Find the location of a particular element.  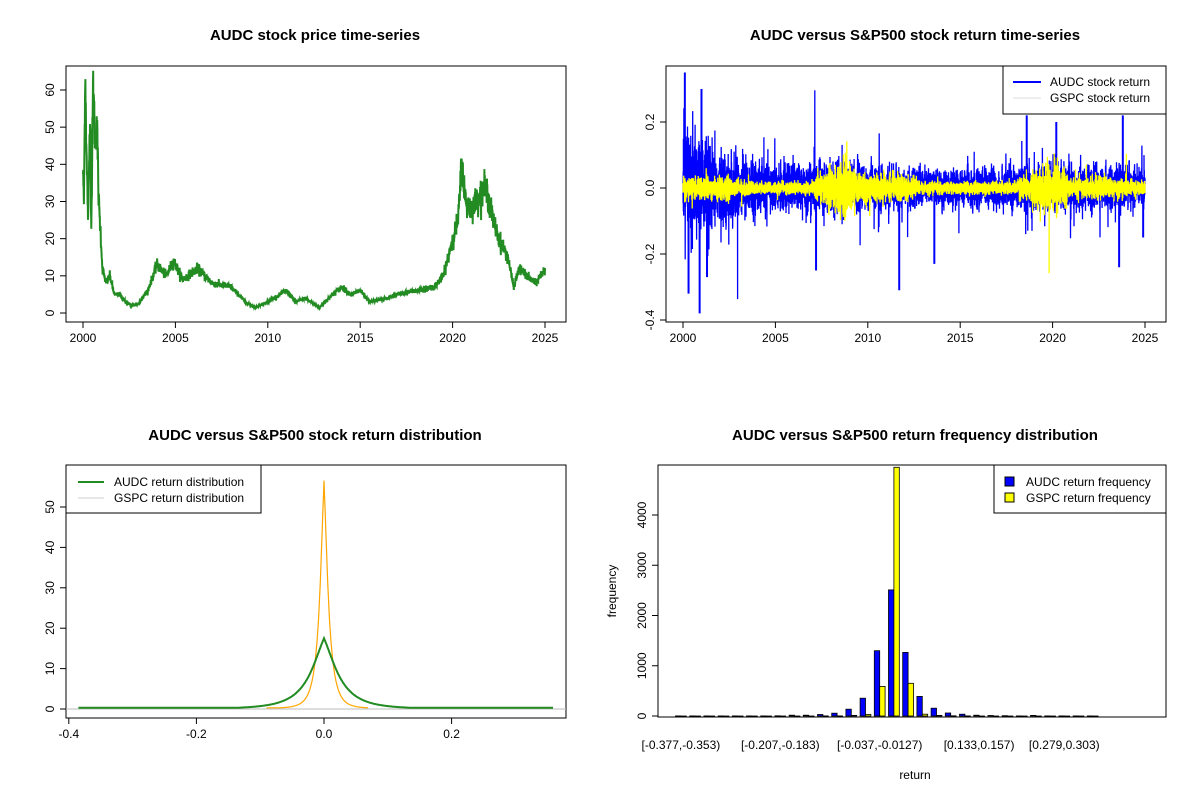

x-tick-label: [-0.037,-0.0127) is located at coordinates (879, 745).